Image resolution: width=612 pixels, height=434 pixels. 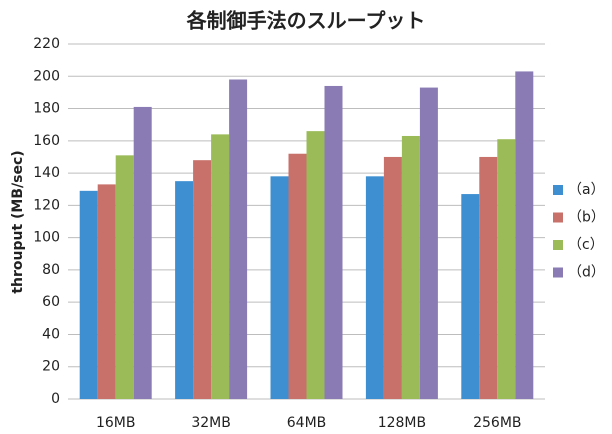 What do you see at coordinates (51, 367) in the screenshot?
I see `y-tick-label: 20` at bounding box center [51, 367].